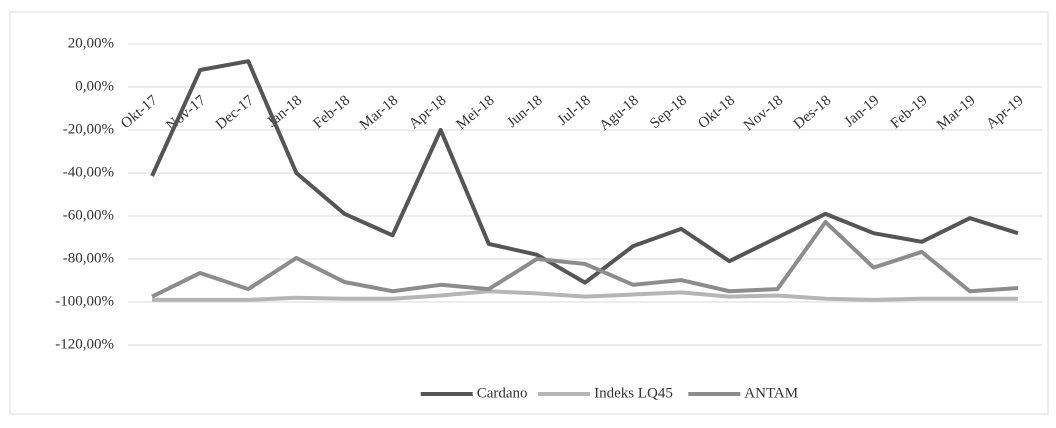  I want to click on y-tick-label: -20,00%, so click(88, 129).